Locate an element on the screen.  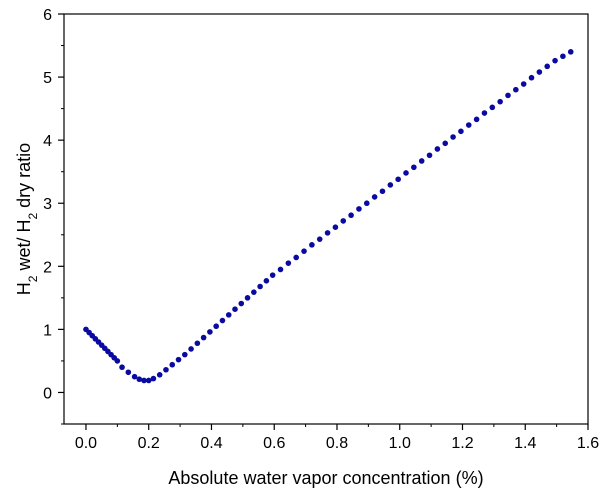
y-axis-title-part: wet/ H is located at coordinates (24, 248).